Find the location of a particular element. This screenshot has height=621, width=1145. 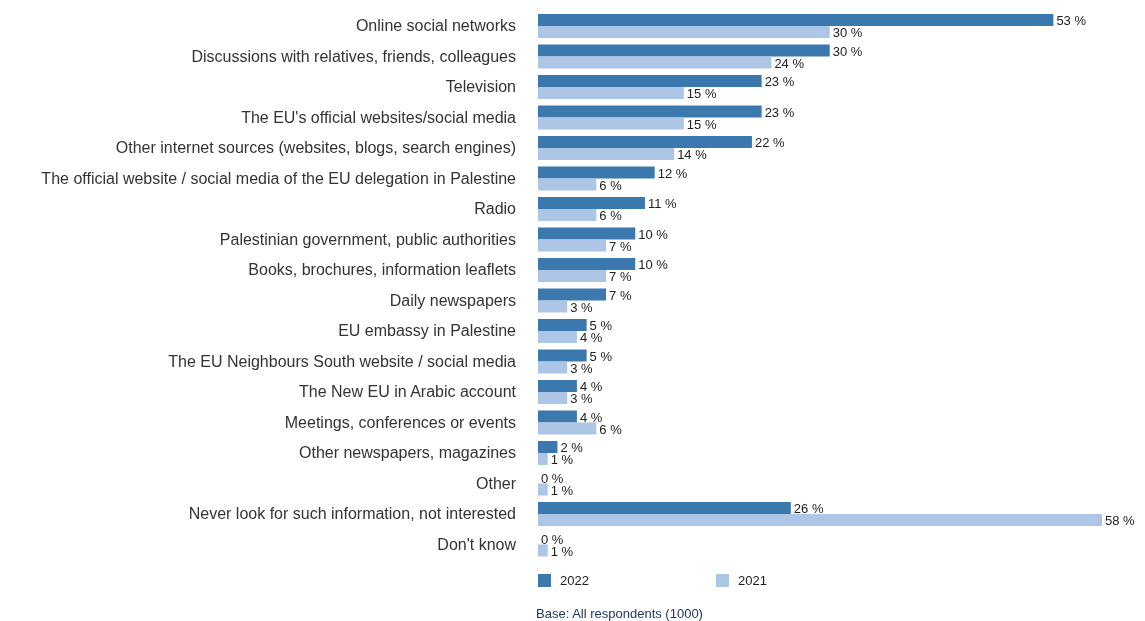

y-tick-label: EU embassy in Palestine is located at coordinates (427, 331).